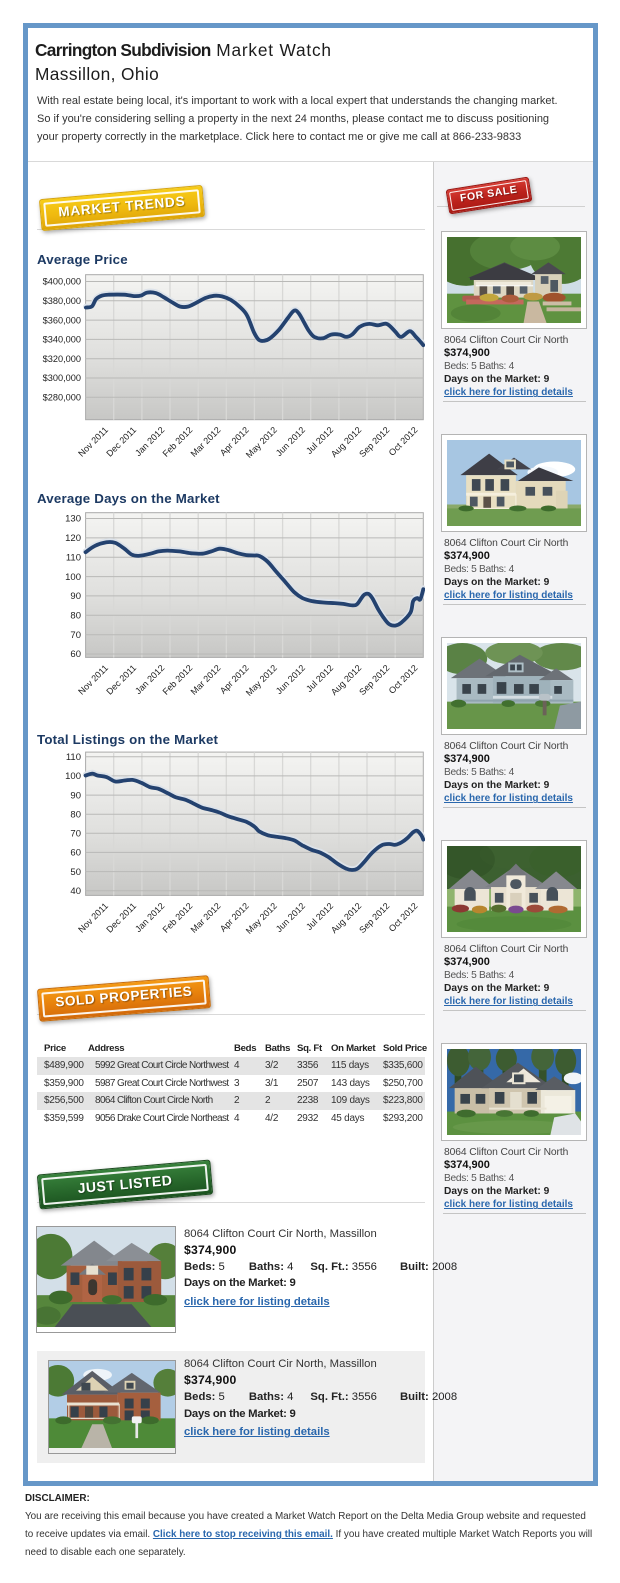 The image size is (620, 1583). What do you see at coordinates (75, 872) in the screenshot?
I see `svg-text: 50` at bounding box center [75, 872].